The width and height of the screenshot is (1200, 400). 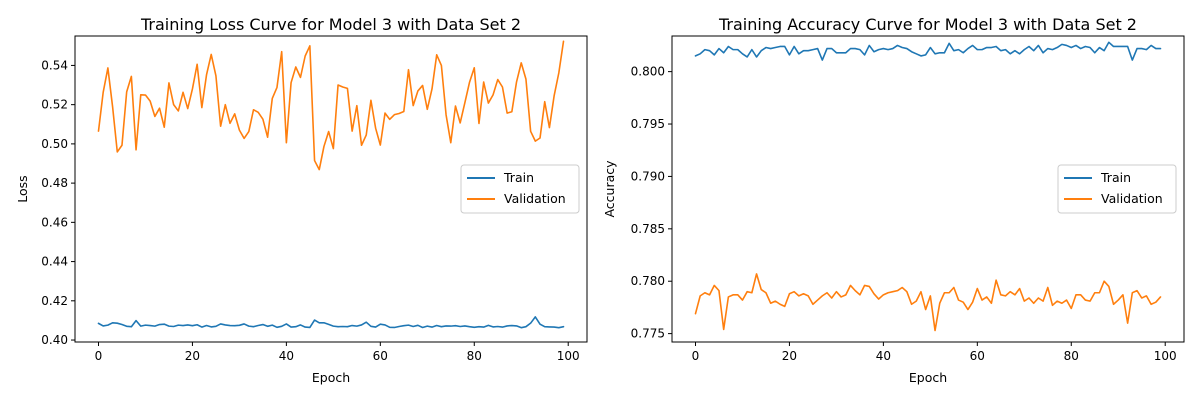 I want to click on loss-series-train, so click(x=331, y=322).